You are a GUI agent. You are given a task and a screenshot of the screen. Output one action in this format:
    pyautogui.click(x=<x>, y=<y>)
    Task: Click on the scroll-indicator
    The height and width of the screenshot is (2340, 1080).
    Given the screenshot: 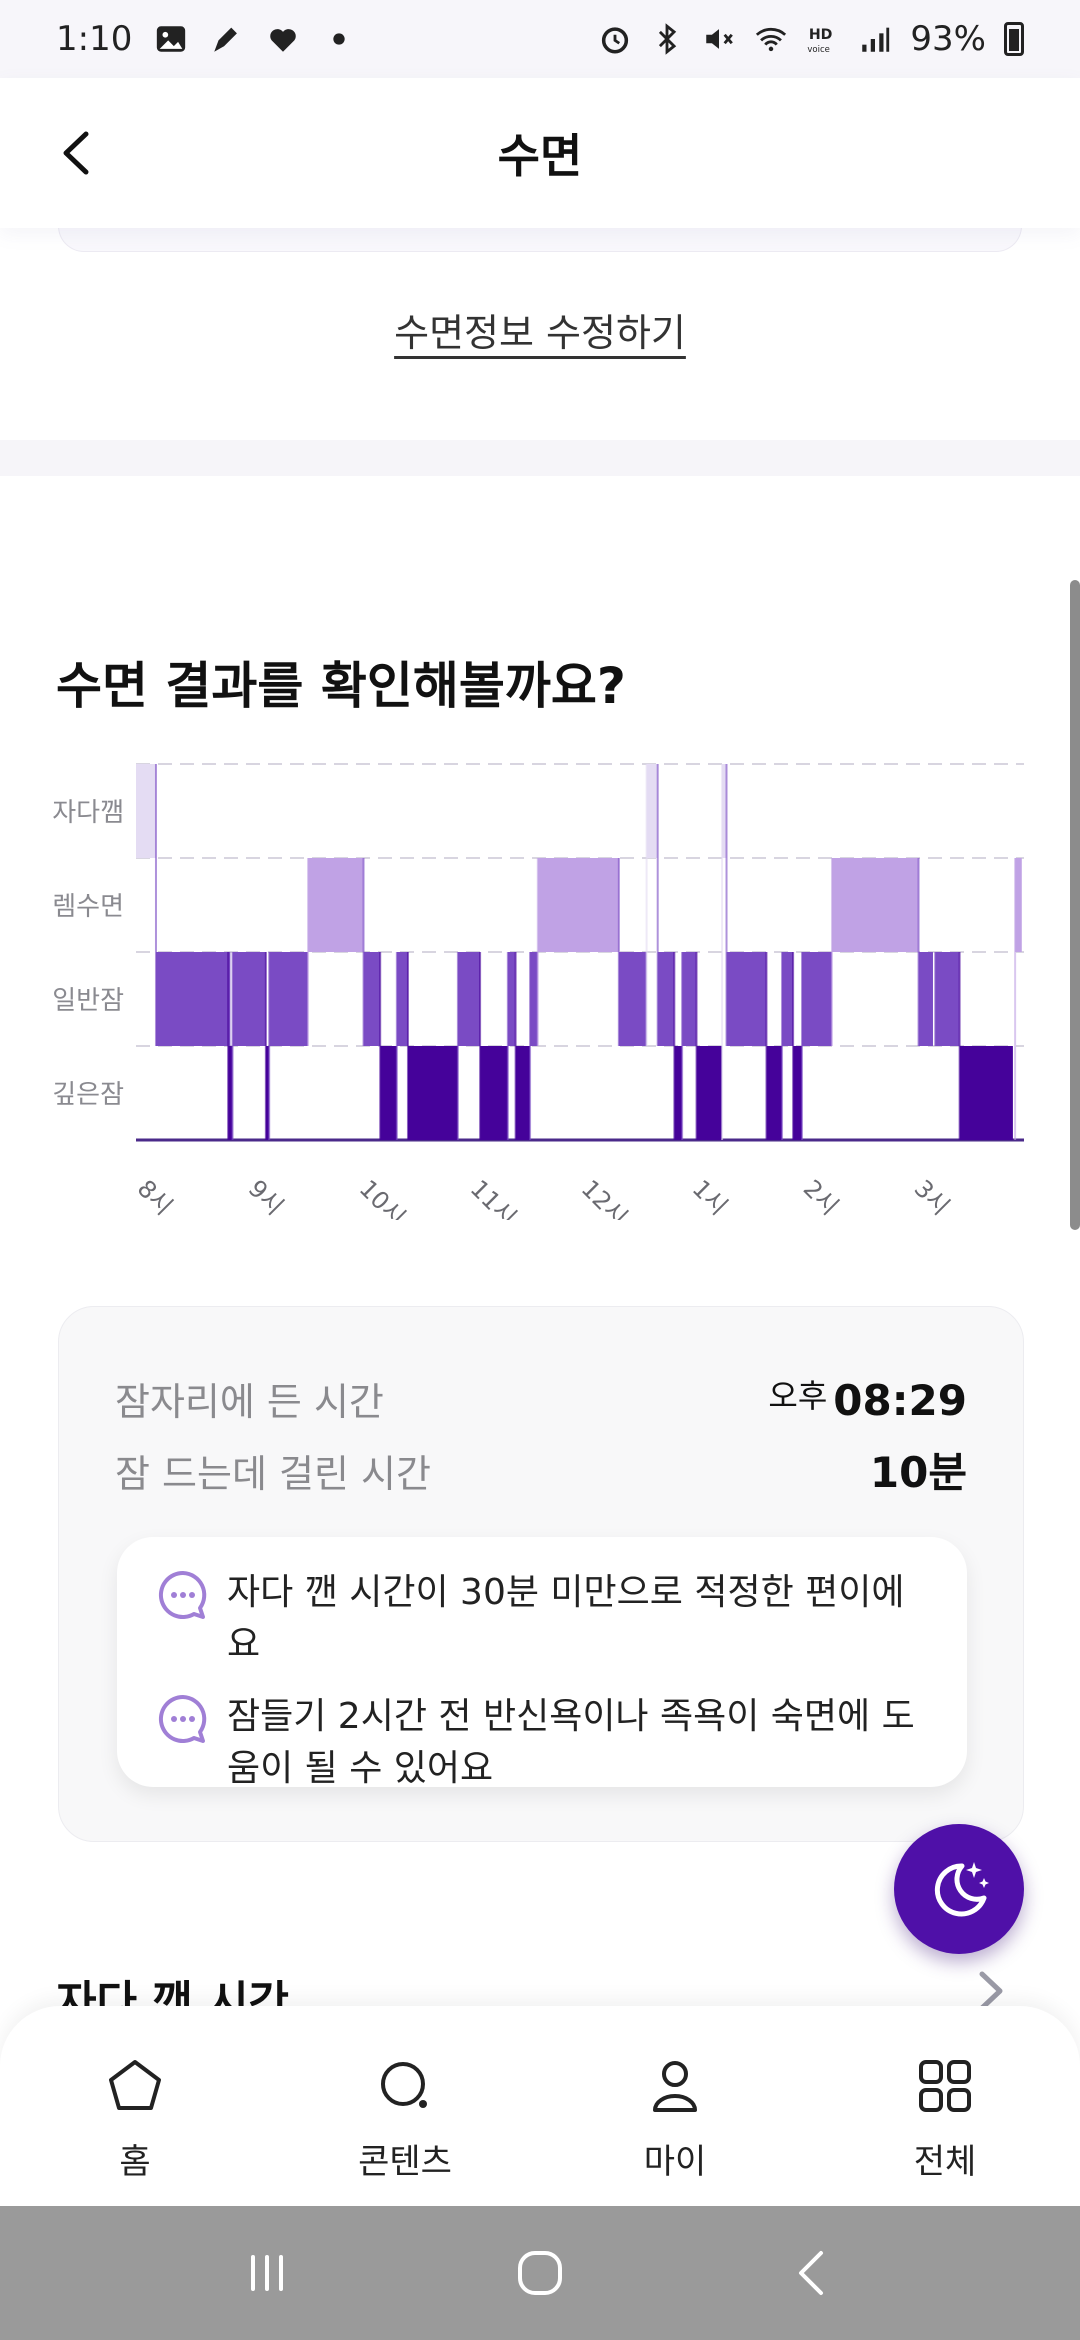 What is the action you would take?
    pyautogui.click(x=1075, y=905)
    